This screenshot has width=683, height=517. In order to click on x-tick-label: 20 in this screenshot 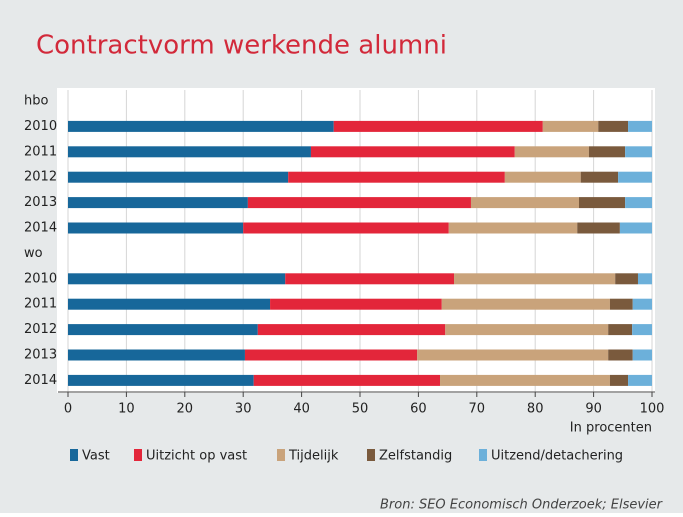, I will do `click(185, 409)`.